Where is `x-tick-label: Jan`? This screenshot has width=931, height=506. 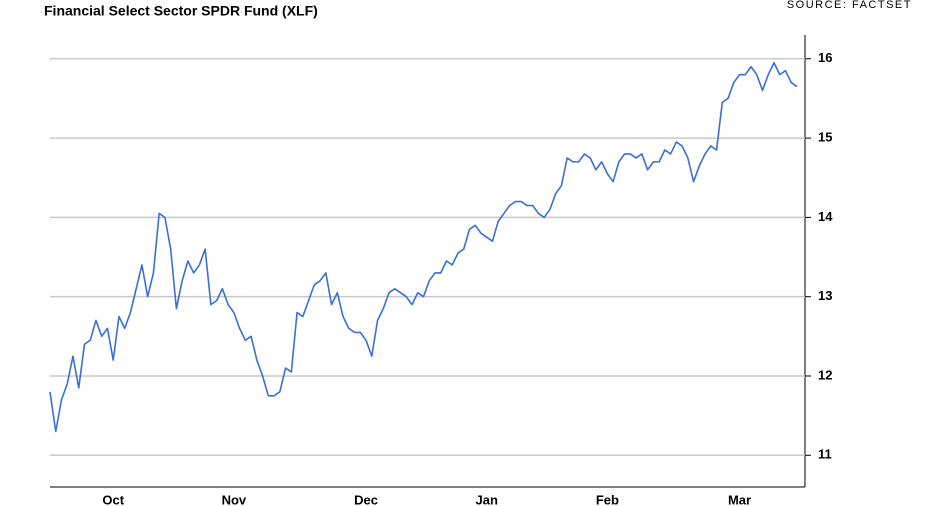 x-tick-label: Jan is located at coordinates (487, 499).